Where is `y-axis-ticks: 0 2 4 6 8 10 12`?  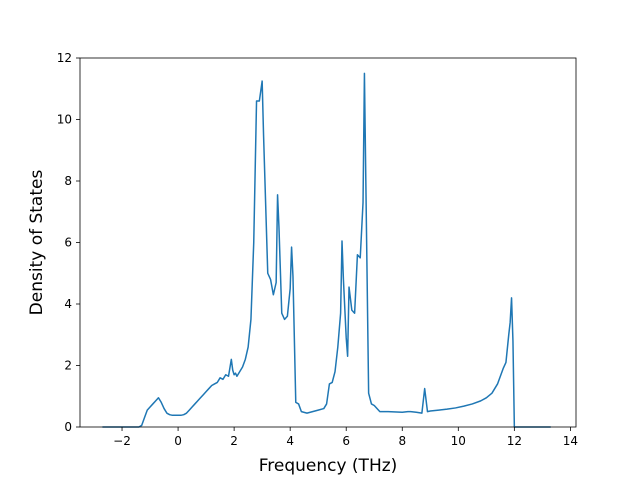
y-axis-ticks: 0 2 4 6 8 10 12 is located at coordinates (68, 242).